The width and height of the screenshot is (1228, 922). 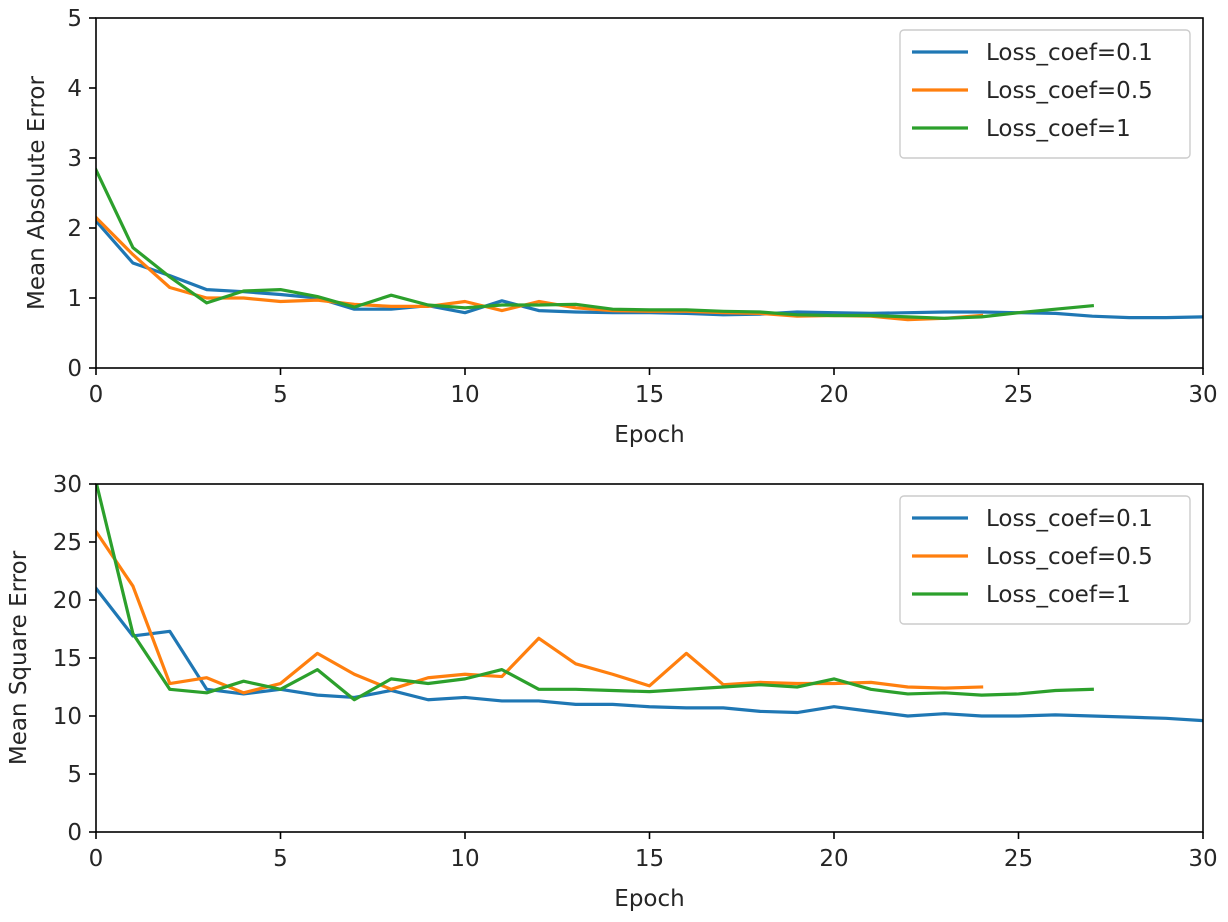 I want to click on y-tick-label: 3, so click(x=74, y=159).